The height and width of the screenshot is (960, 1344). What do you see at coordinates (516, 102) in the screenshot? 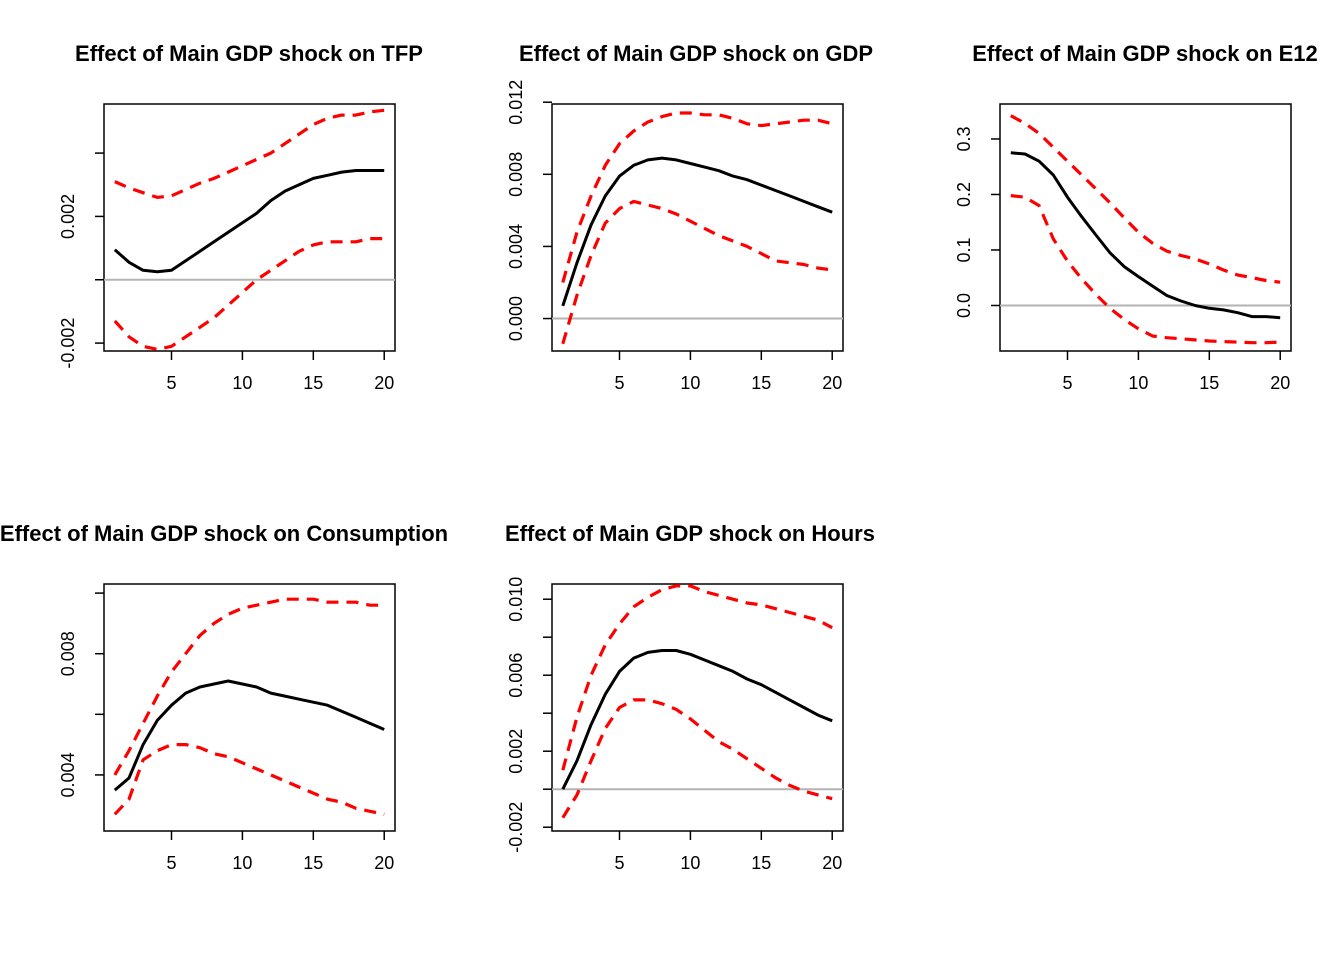
I see `y-tick-label: 0.012` at bounding box center [516, 102].